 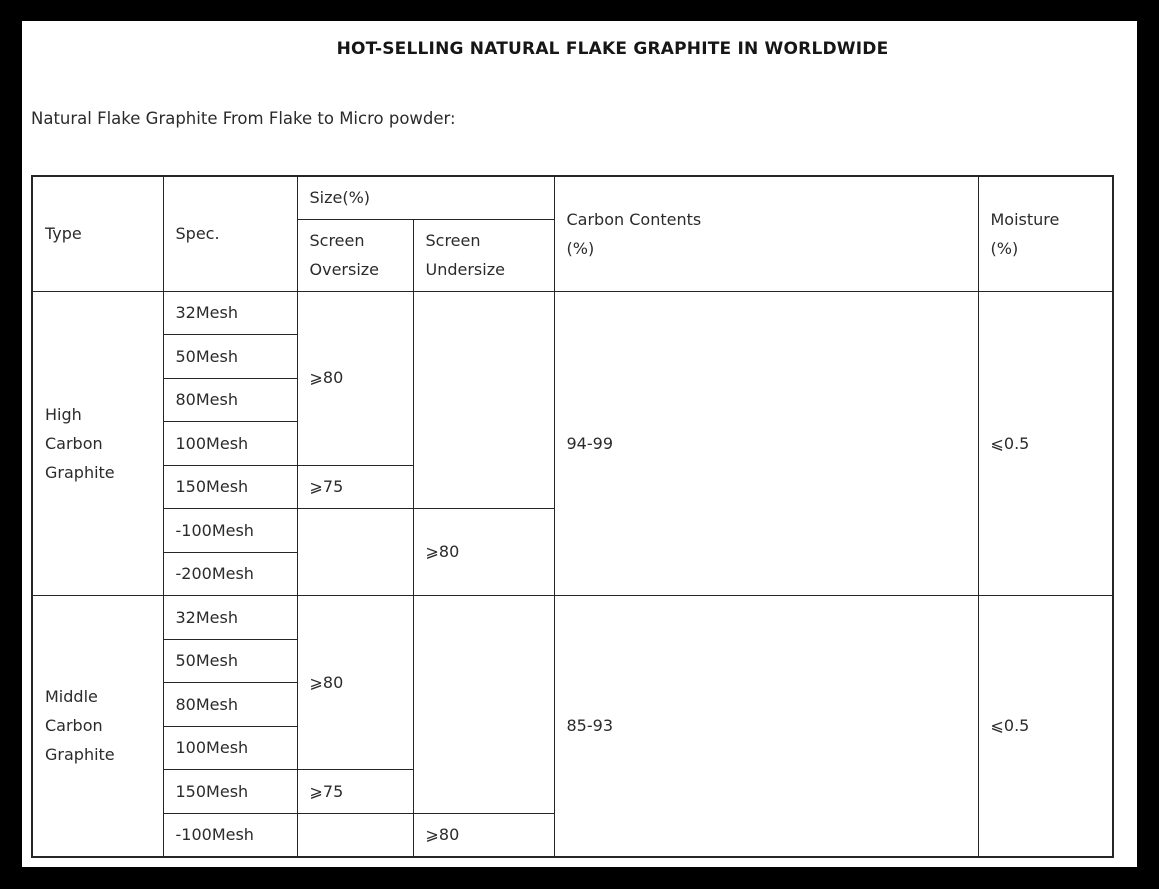 What do you see at coordinates (230, 573) in the screenshot?
I see `spec-cell: -200Mesh` at bounding box center [230, 573].